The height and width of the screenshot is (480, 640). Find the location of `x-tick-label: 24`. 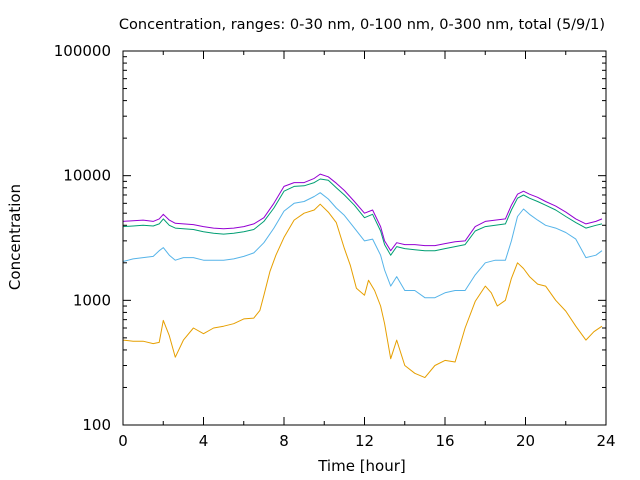

x-tick-label: 24 is located at coordinates (605, 441).